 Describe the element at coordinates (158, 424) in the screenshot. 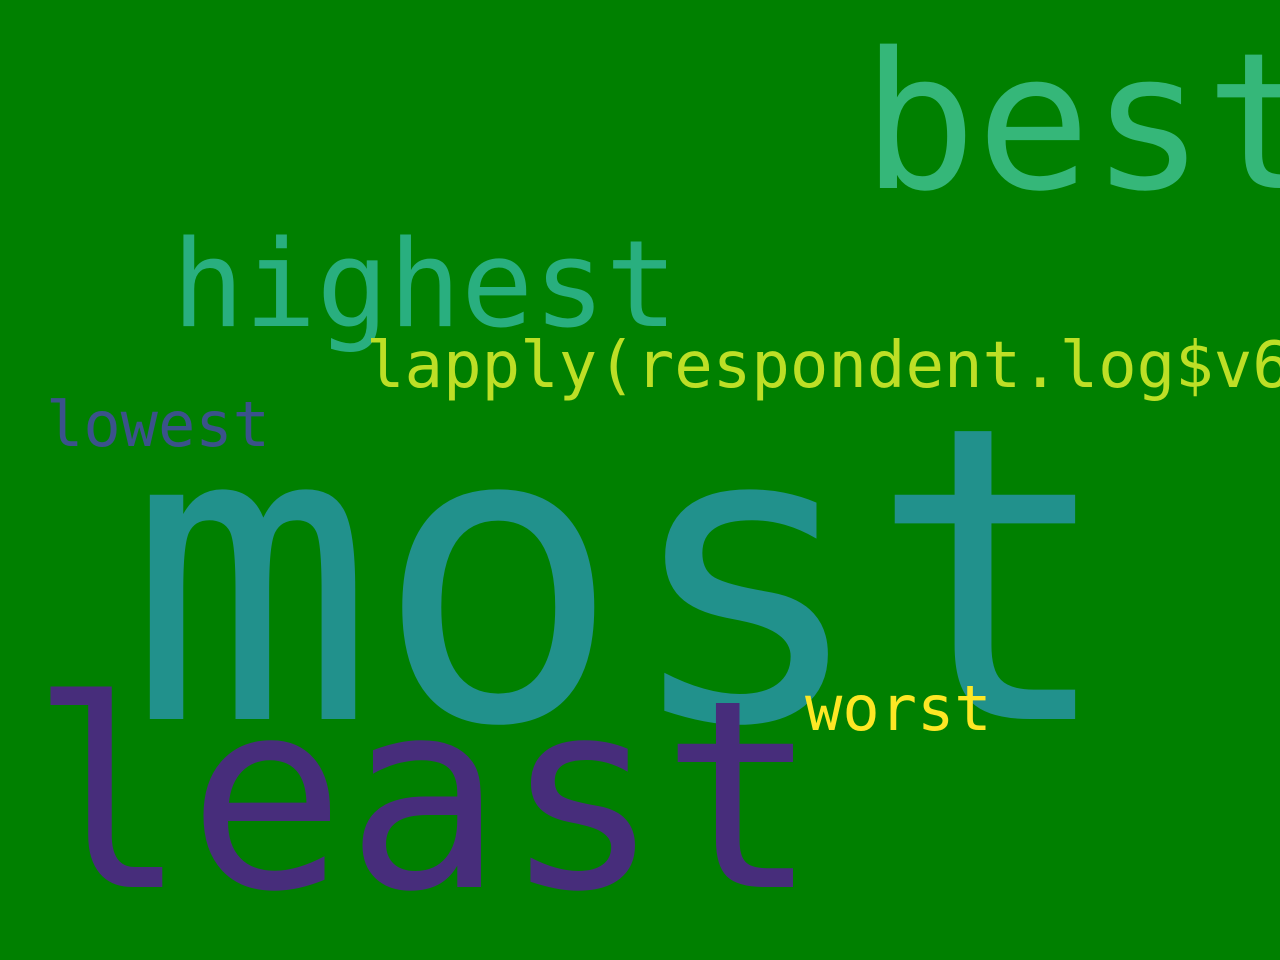

I see `word-lowest: lowest` at that location.